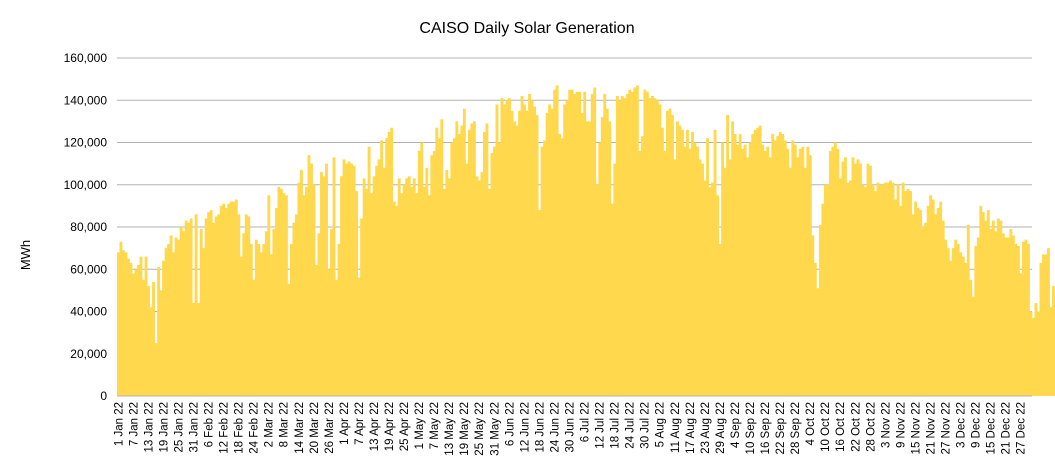  Describe the element at coordinates (86, 185) in the screenshot. I see `y-tick-label: 100,000` at that location.